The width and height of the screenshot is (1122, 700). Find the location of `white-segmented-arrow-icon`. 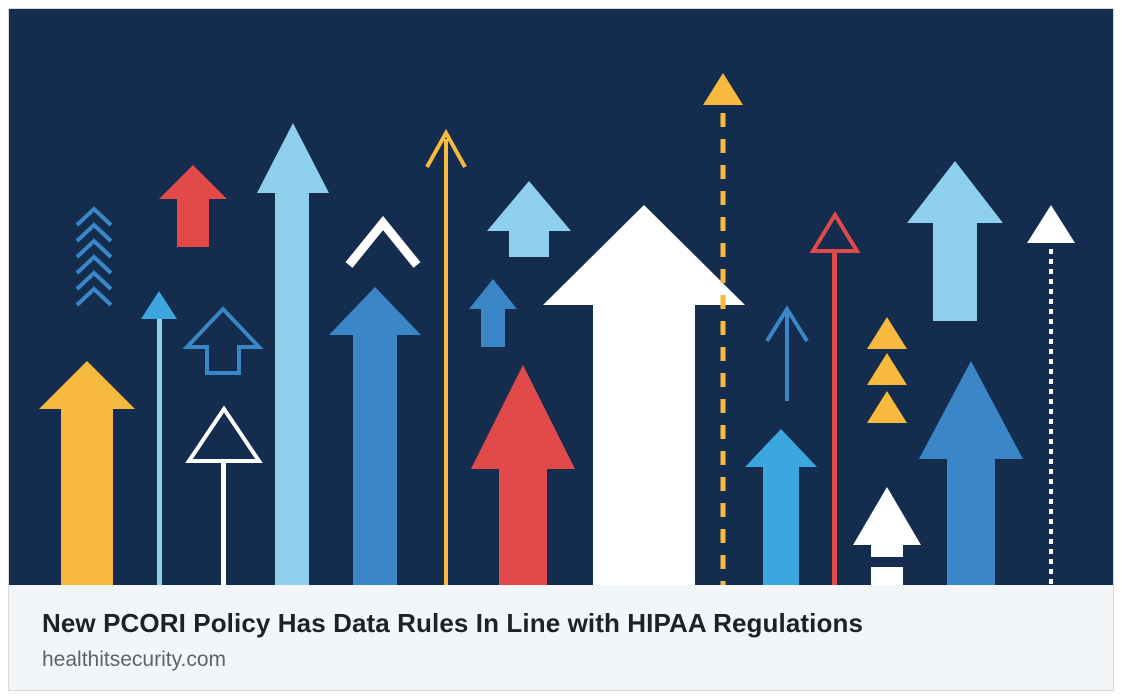

white-segmented-arrow-icon is located at coordinates (887, 536).